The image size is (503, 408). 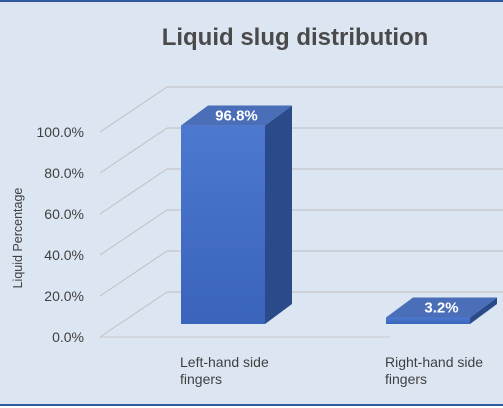 What do you see at coordinates (295, 37) in the screenshot?
I see `chart-title: Liquid slug distribution` at bounding box center [295, 37].